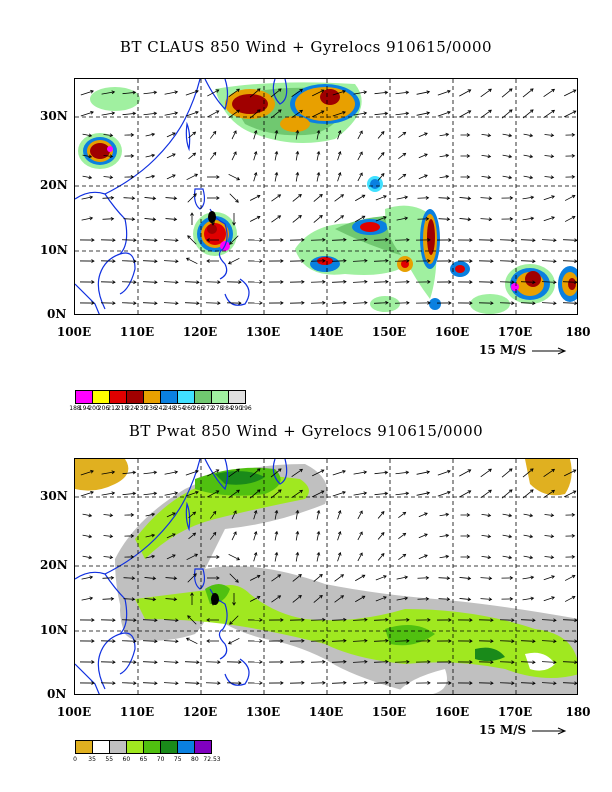 The width and height of the screenshot is (612, 792). I want to click on lon-label: 140E, so click(326, 712).